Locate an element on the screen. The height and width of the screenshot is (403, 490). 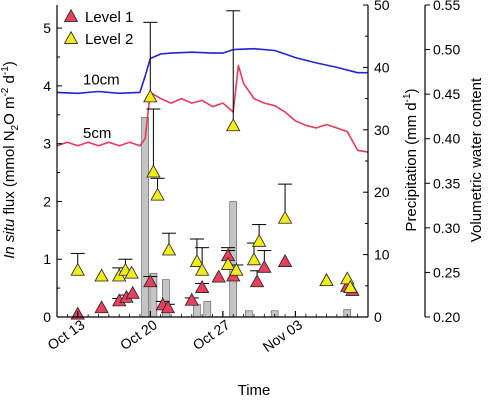
y-precip-tick-label: 30 is located at coordinates (382, 130).